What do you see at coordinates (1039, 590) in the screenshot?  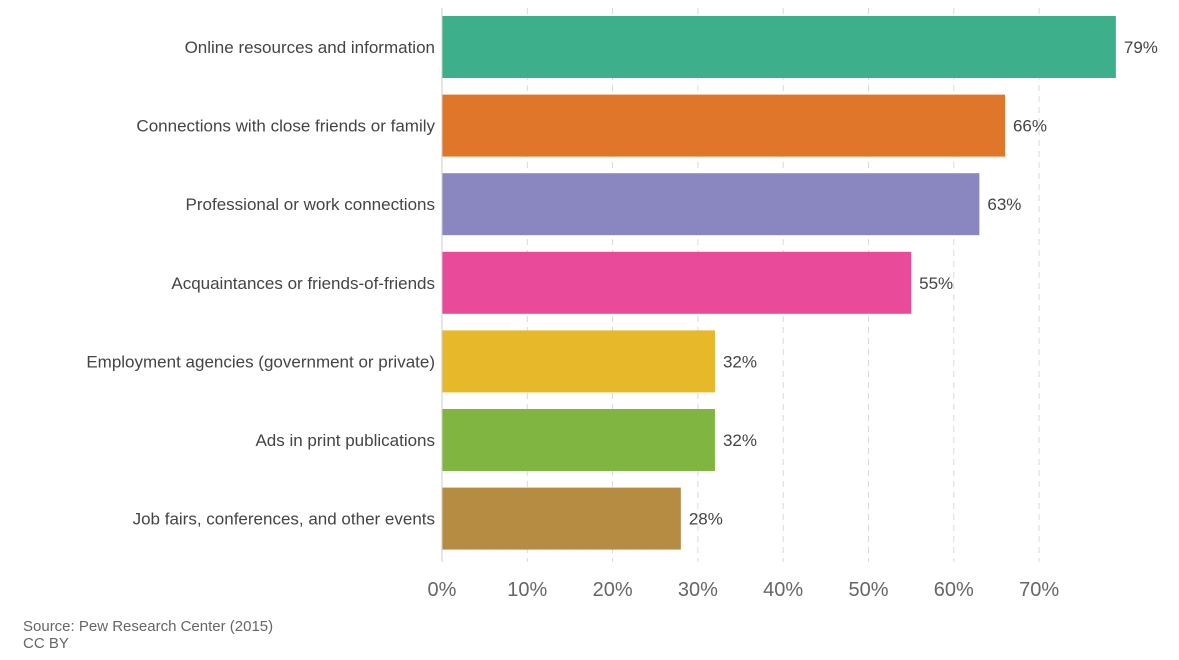 I see `x-tick-label: 70%` at bounding box center [1039, 590].